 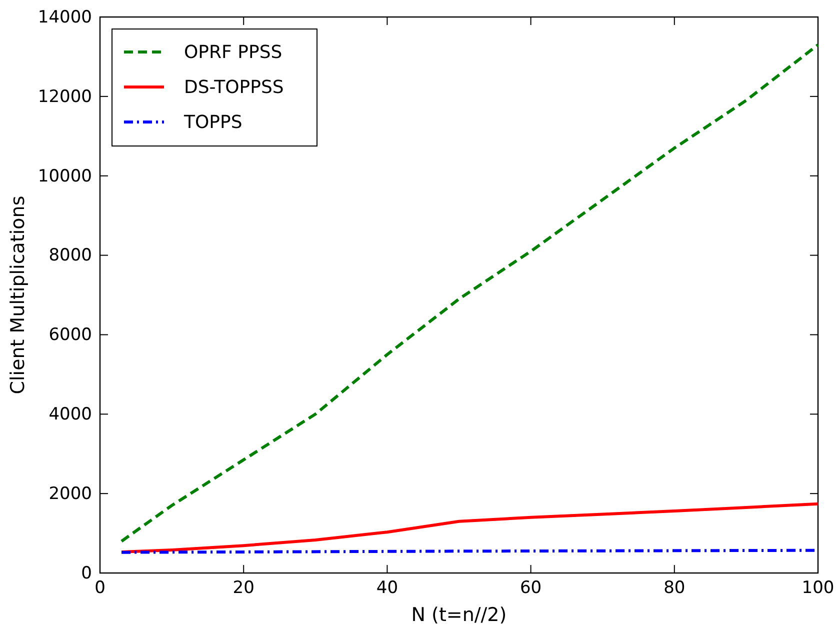 I want to click on legend-label: TOPPS, so click(x=212, y=122).